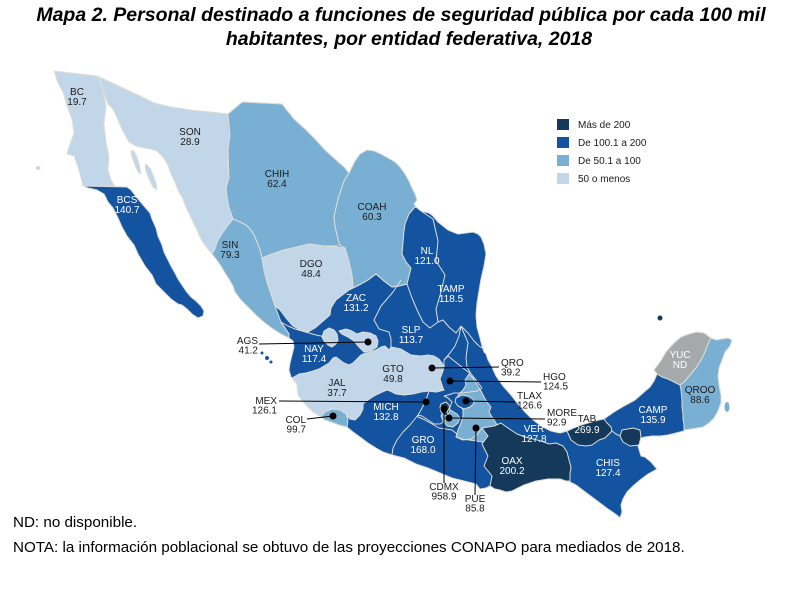 The width and height of the screenshot is (802, 591). What do you see at coordinates (612, 143) in the screenshot?
I see `svg-text: De 100.1 a 200` at bounding box center [612, 143].